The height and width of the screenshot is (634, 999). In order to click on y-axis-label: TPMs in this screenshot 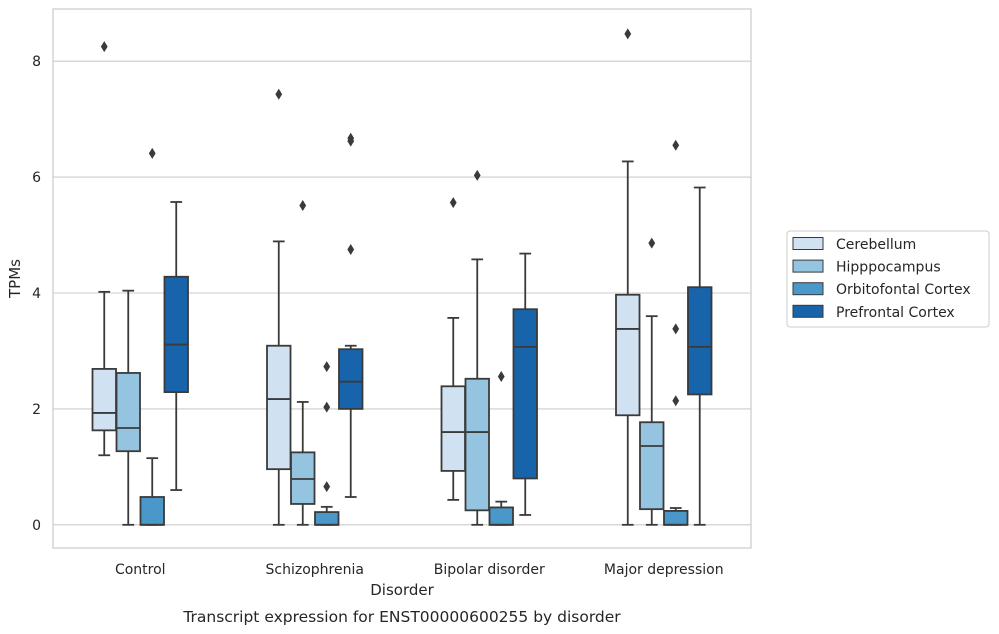, I will do `click(15, 279)`.